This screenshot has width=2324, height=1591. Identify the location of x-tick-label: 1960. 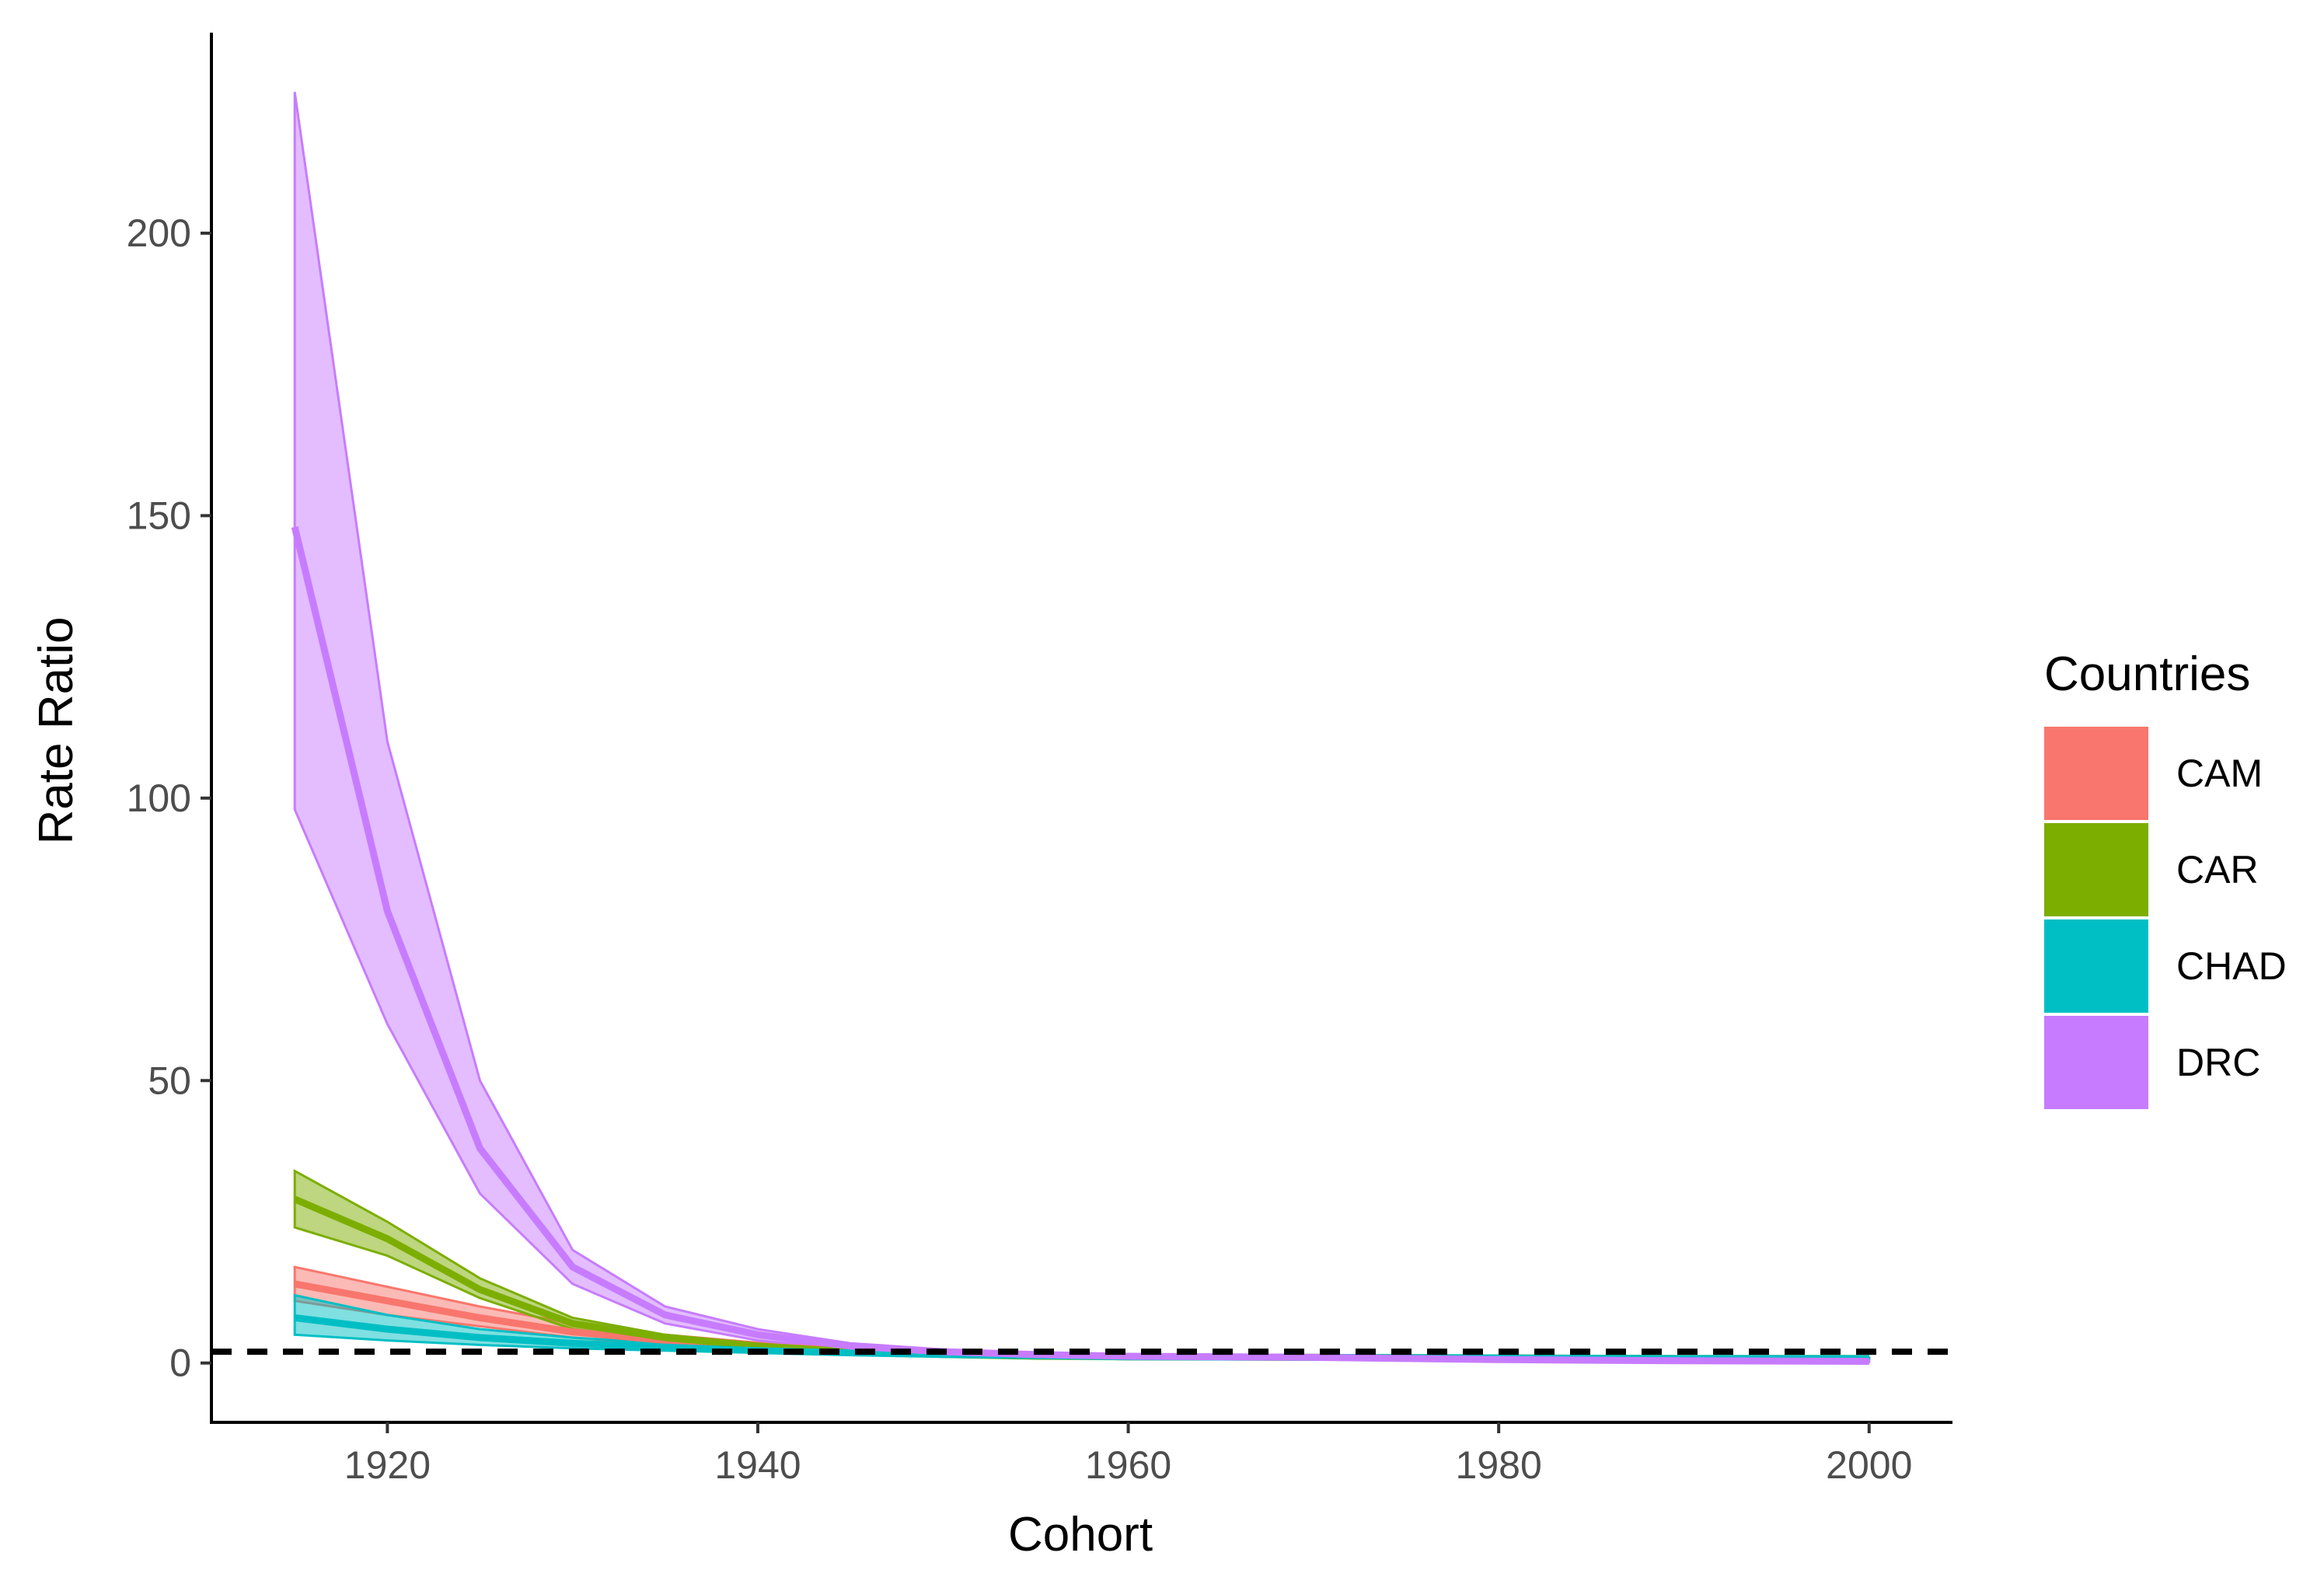
(1128, 1465).